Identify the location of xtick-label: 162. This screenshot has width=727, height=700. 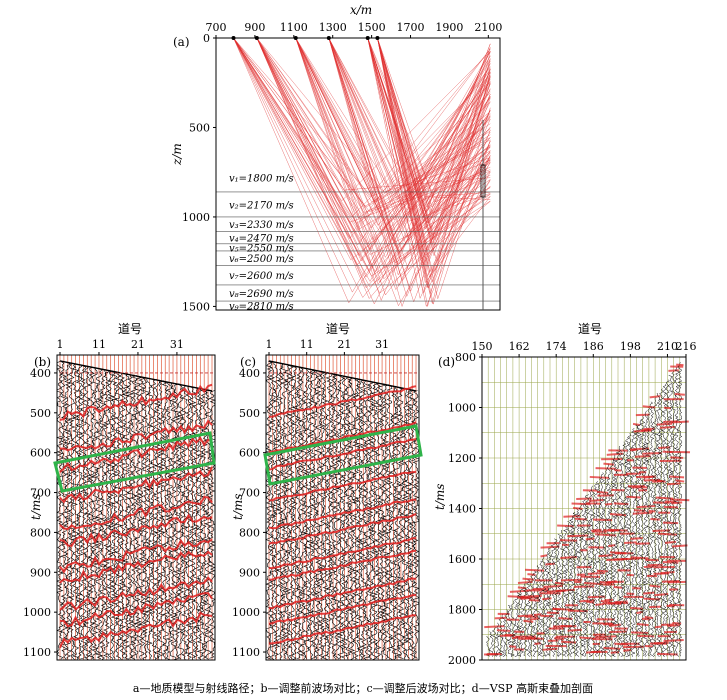
(519, 346).